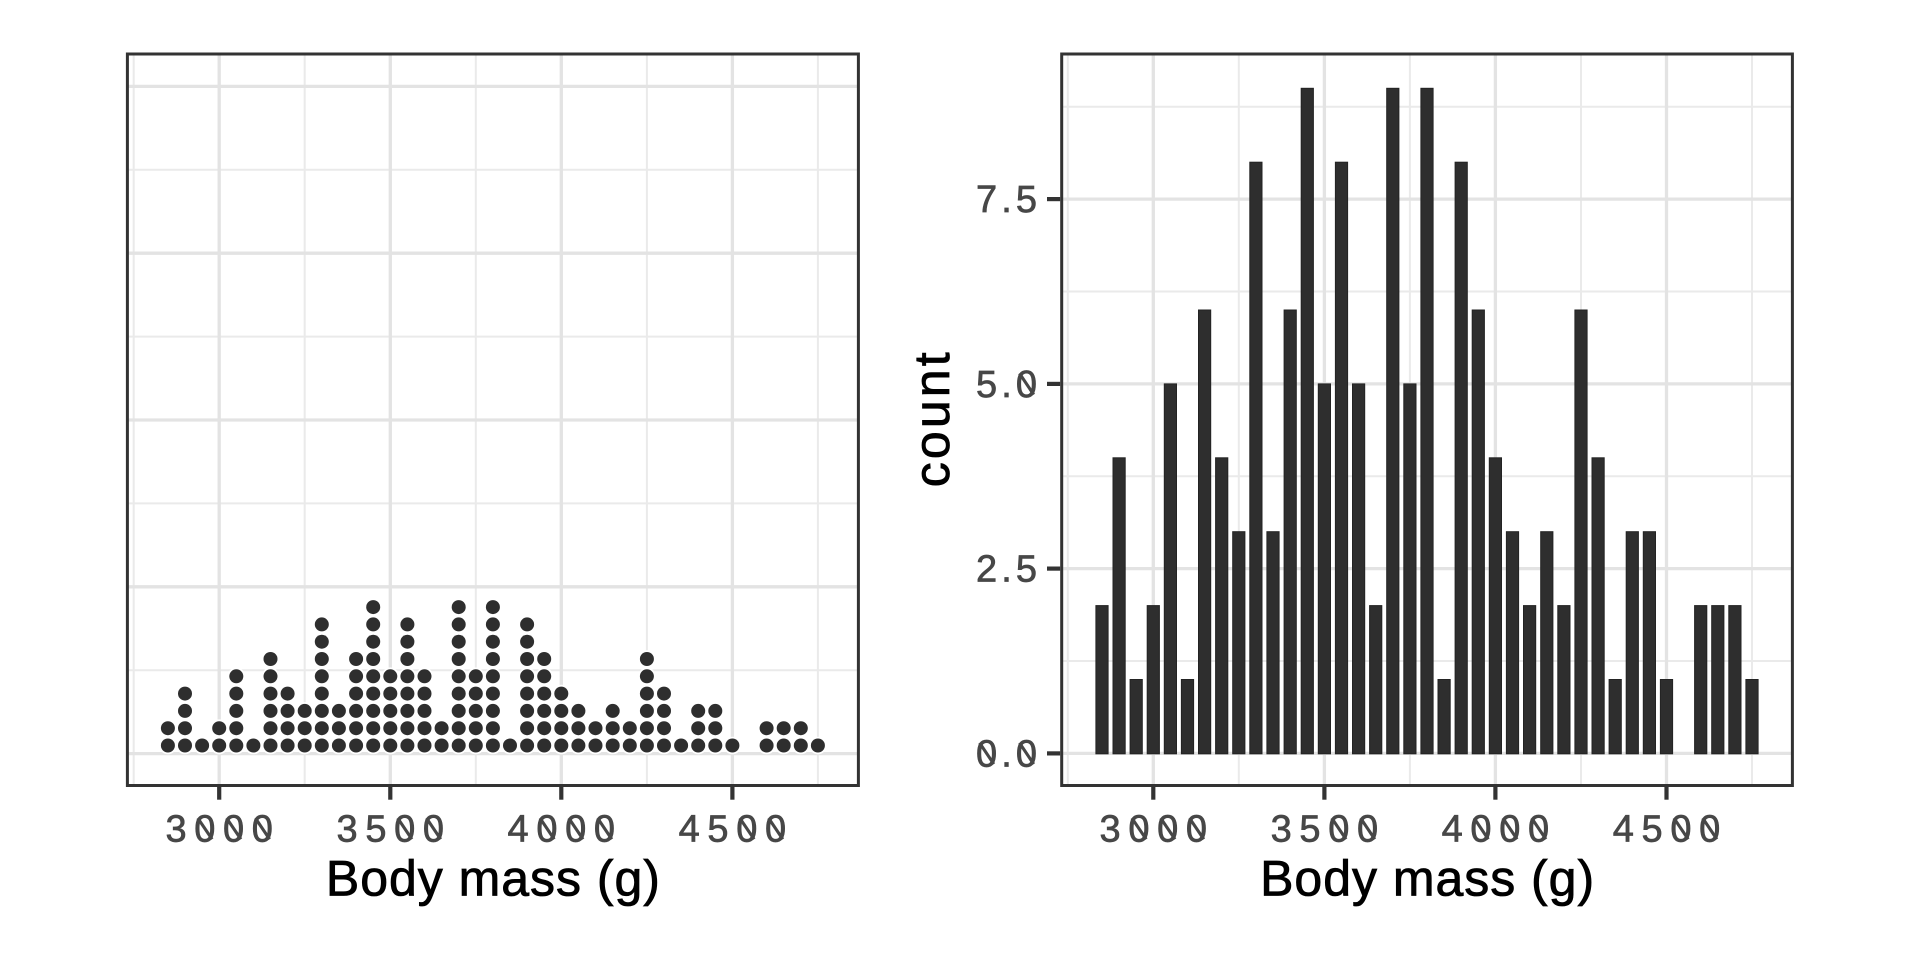 This screenshot has height=960, width=1920. I want to click on svg-text: 2.5, so click(1006, 570).